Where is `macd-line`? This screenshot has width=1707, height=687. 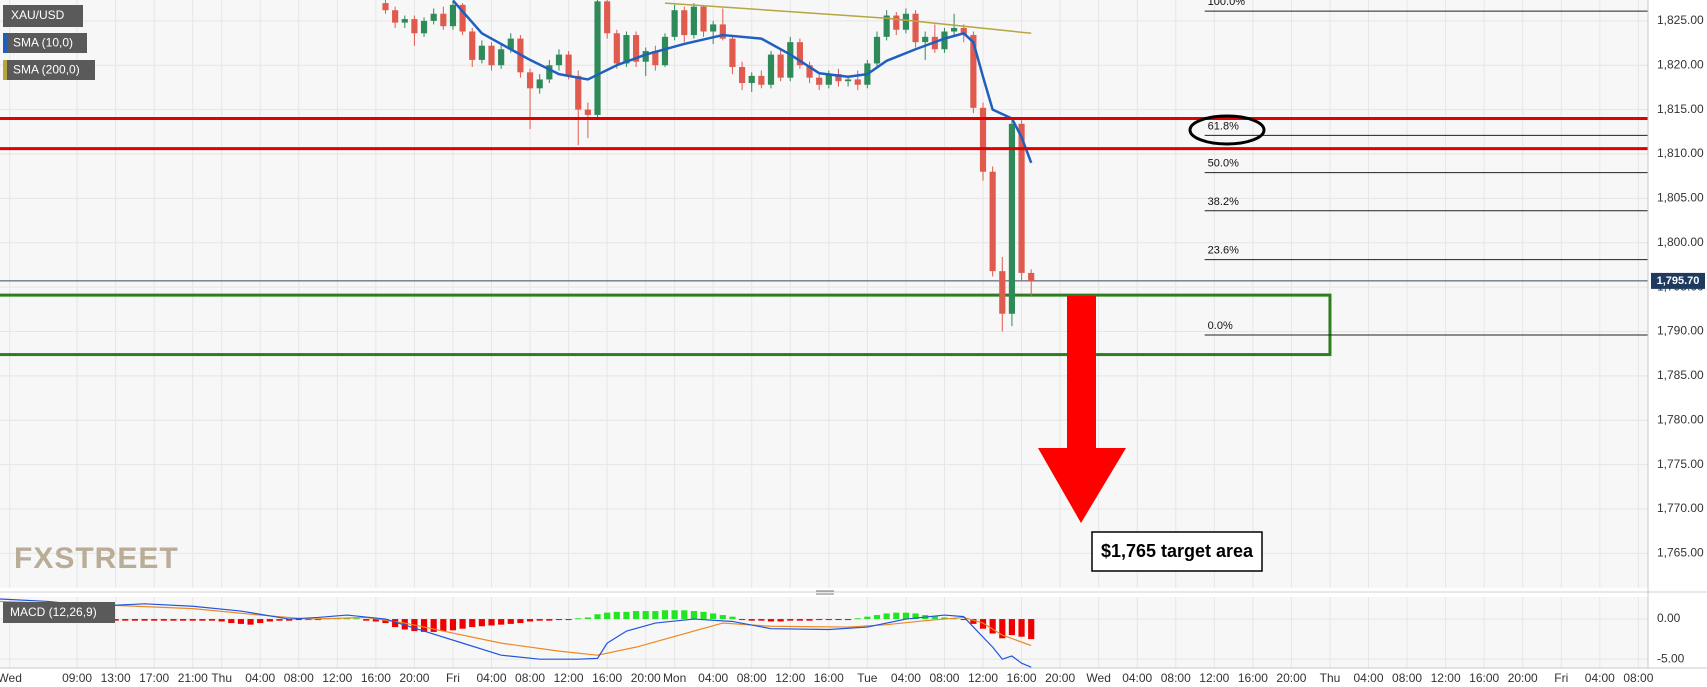
macd-line is located at coordinates (516, 633).